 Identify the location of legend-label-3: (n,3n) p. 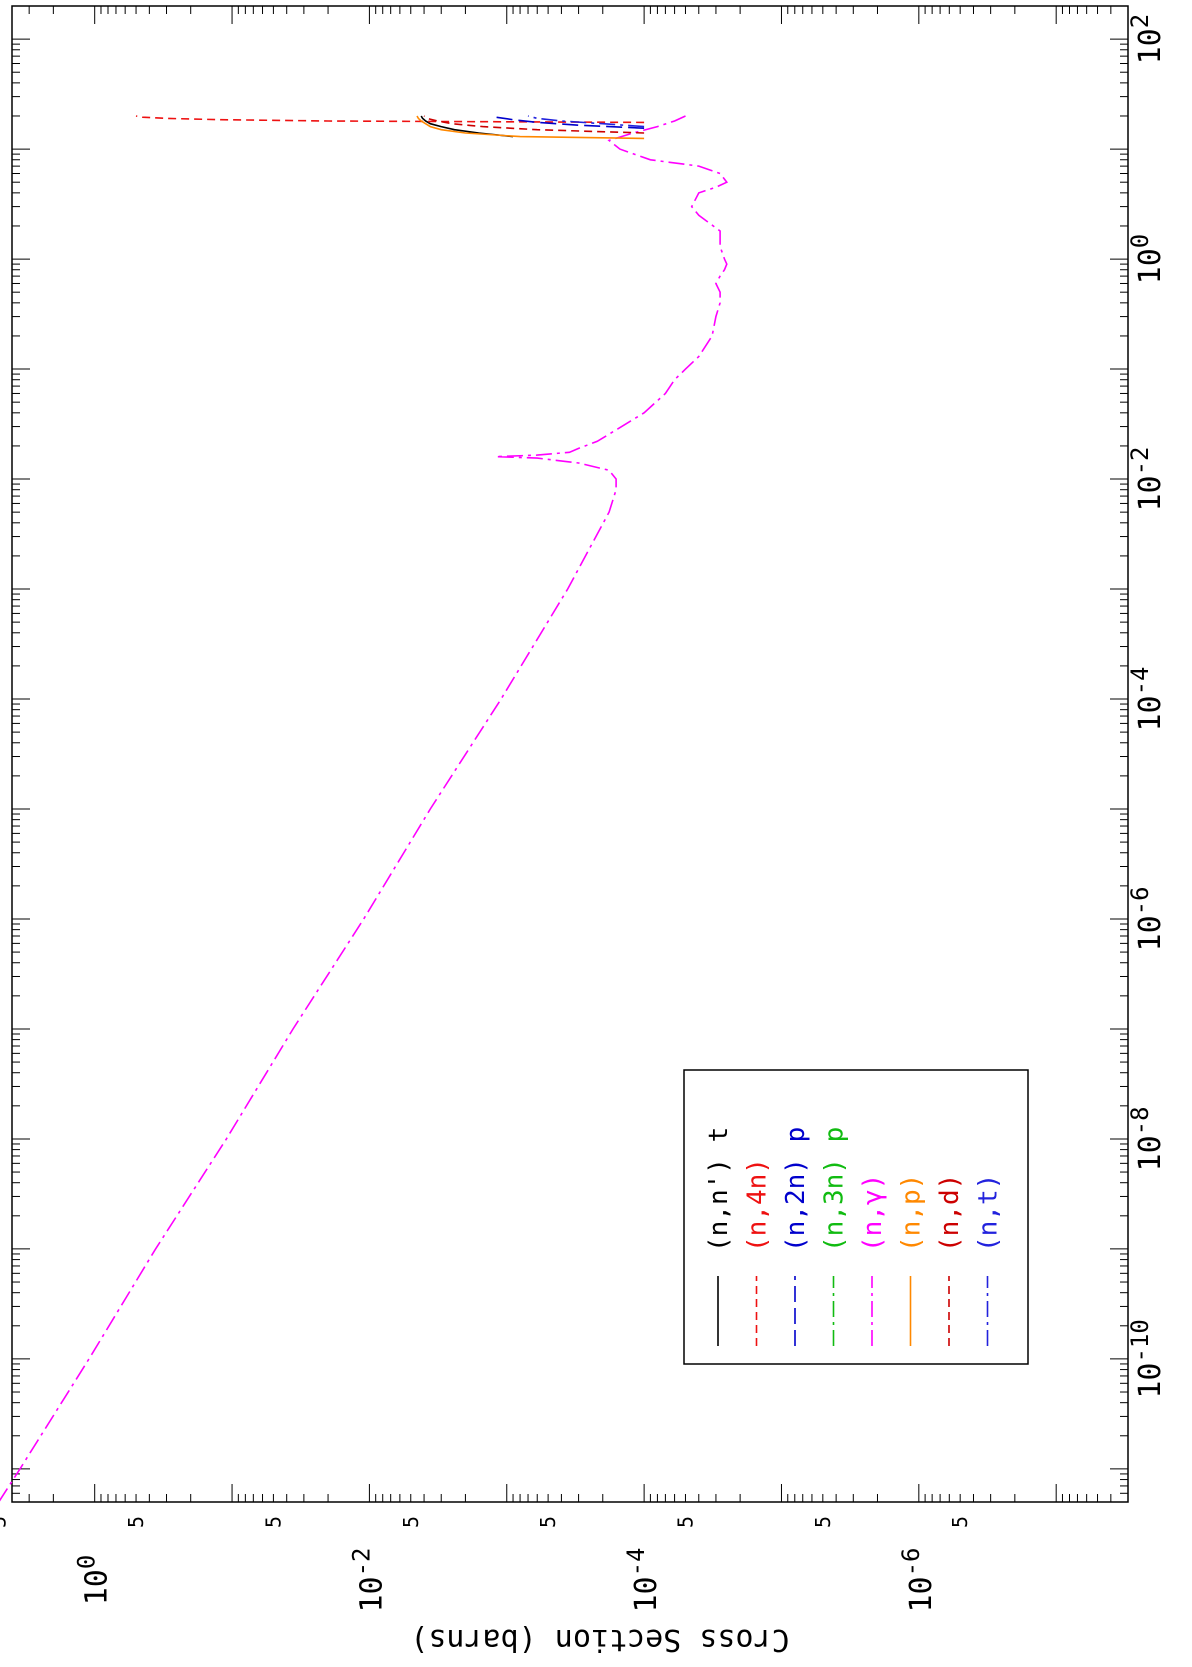
(835, 1189).